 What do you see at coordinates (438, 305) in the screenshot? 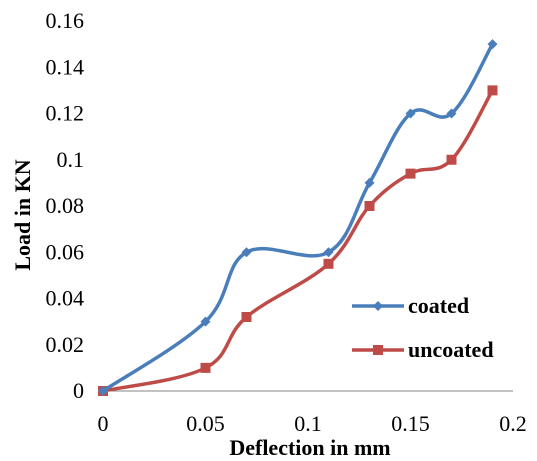
I see `legend-label: coated` at bounding box center [438, 305].